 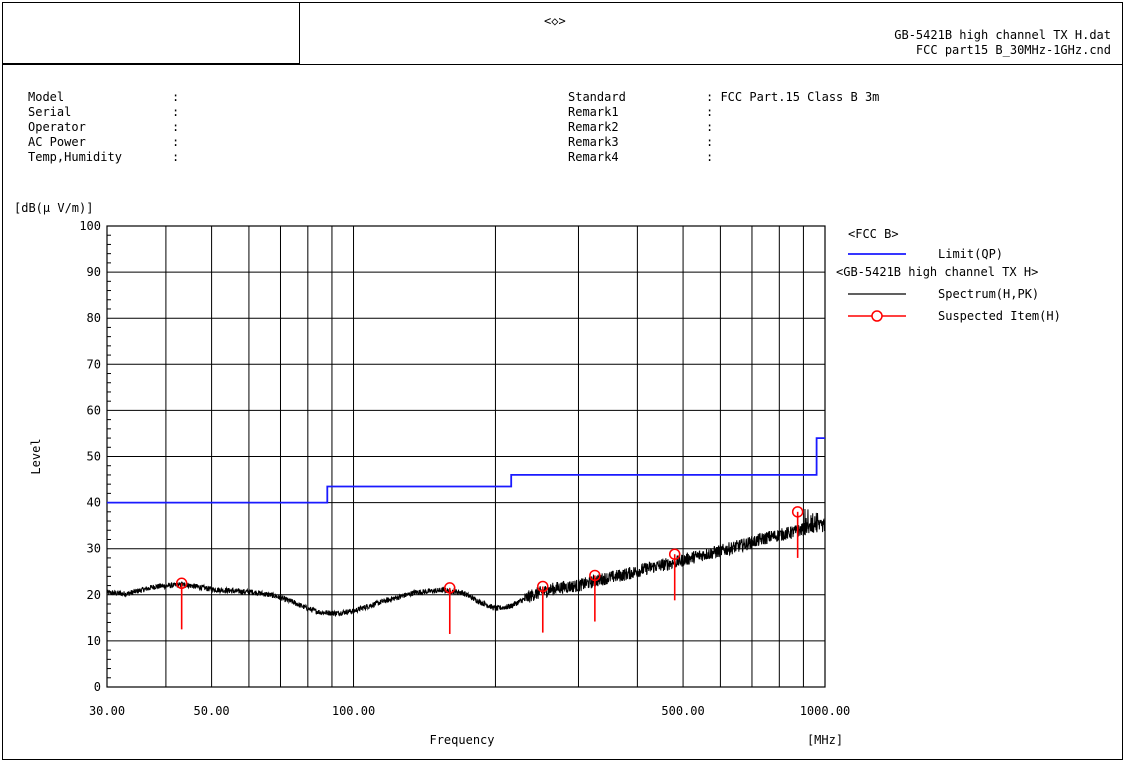 What do you see at coordinates (461, 740) in the screenshot?
I see `x-axis-label: Frequency` at bounding box center [461, 740].